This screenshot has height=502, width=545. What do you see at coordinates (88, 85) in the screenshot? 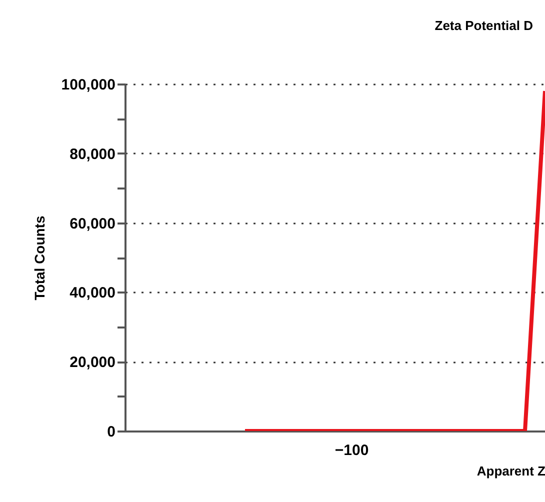
I see `y-tick-label: 100,000` at bounding box center [88, 85].